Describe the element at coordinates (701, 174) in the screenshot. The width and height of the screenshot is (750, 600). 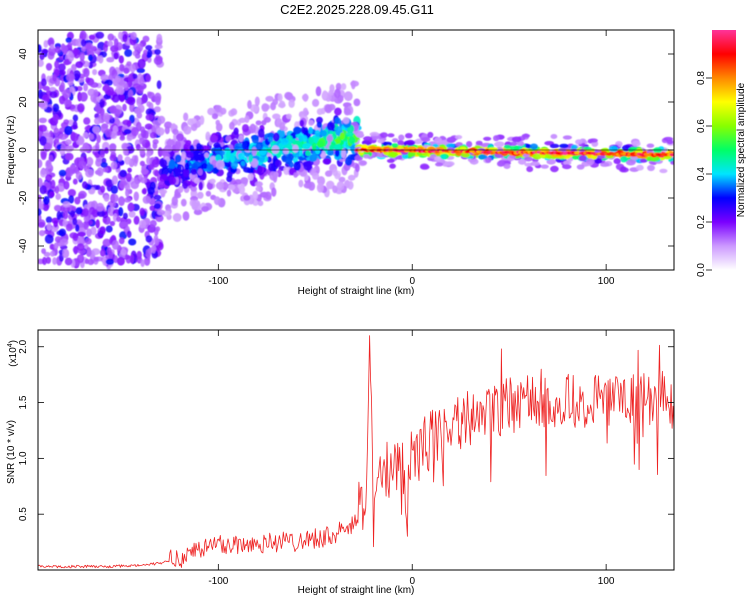
I see `colorbar-tick-label: 0.4` at that location.